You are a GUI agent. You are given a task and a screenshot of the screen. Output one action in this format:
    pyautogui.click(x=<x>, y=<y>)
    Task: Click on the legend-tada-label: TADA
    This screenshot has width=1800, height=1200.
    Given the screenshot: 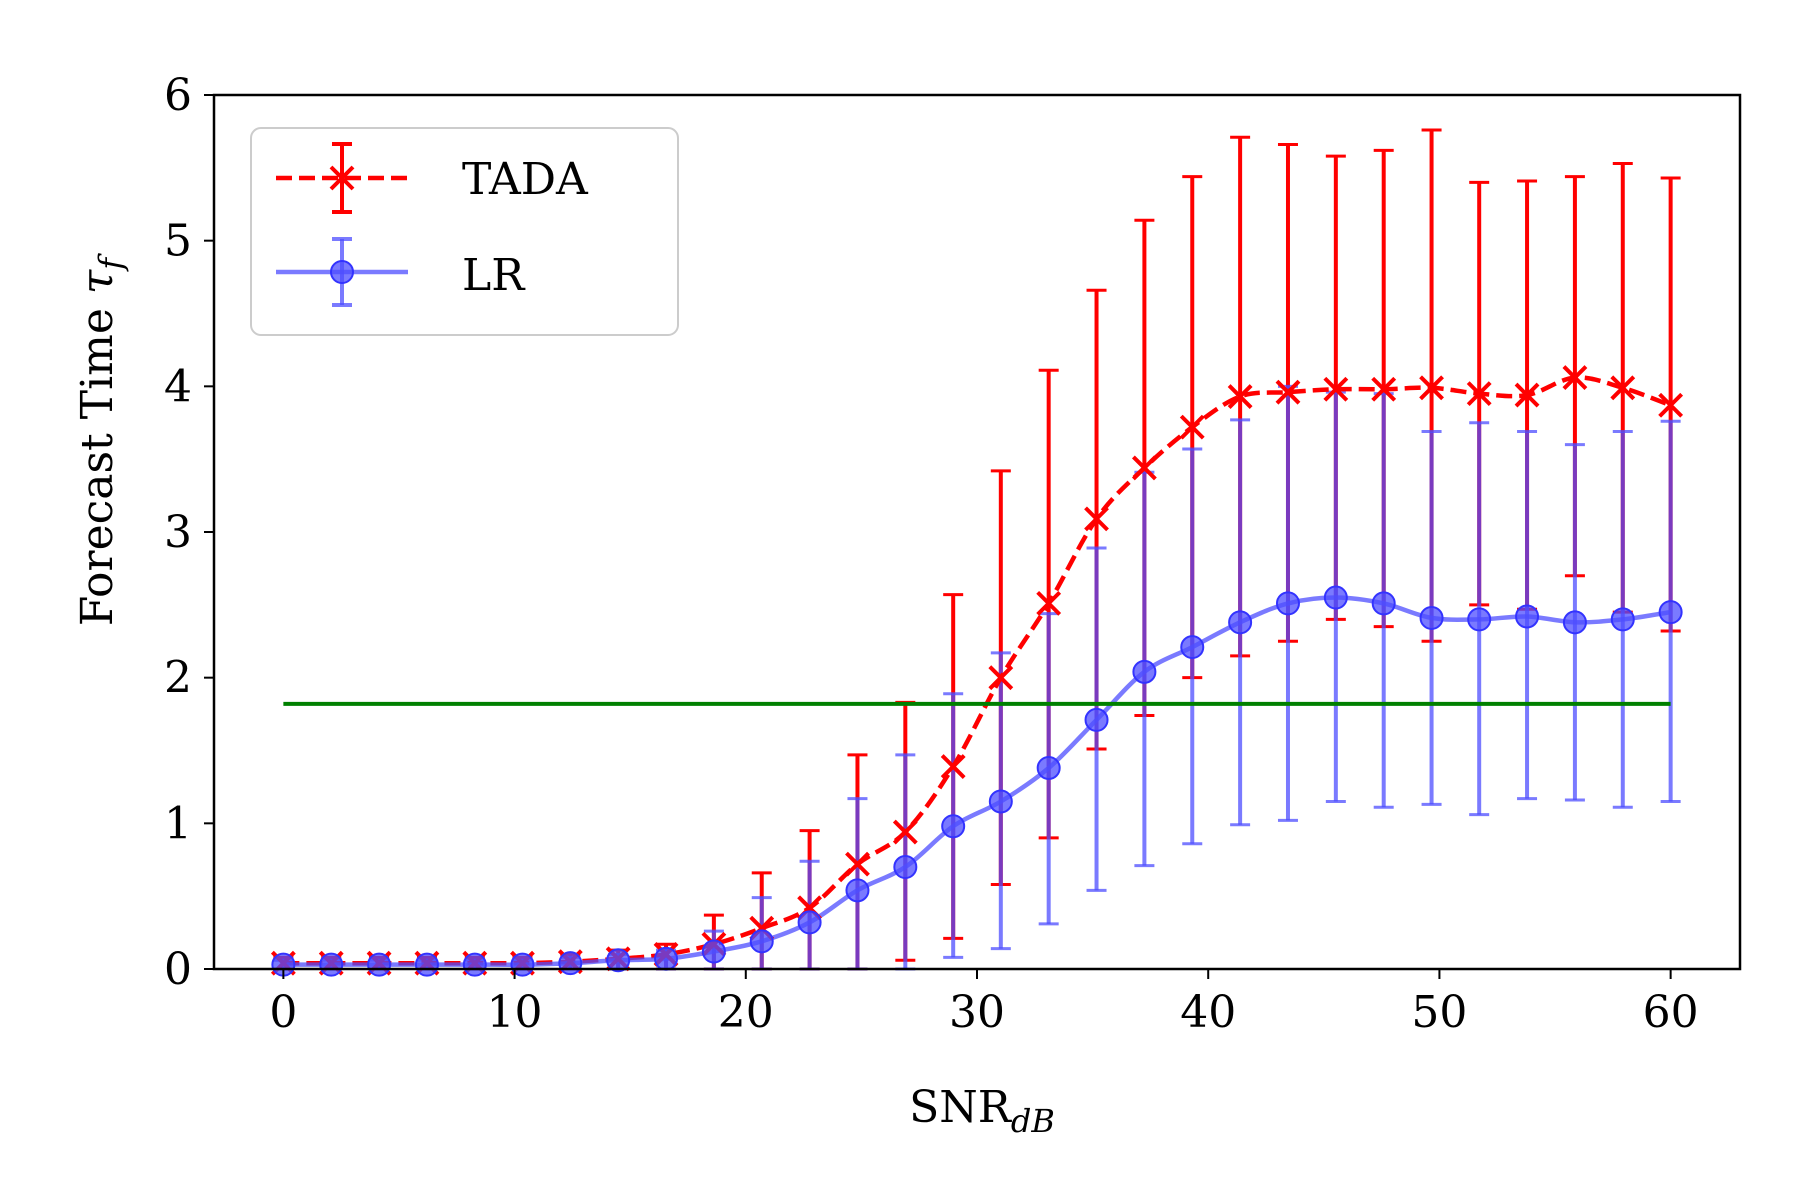 What is the action you would take?
    pyautogui.click(x=525, y=179)
    